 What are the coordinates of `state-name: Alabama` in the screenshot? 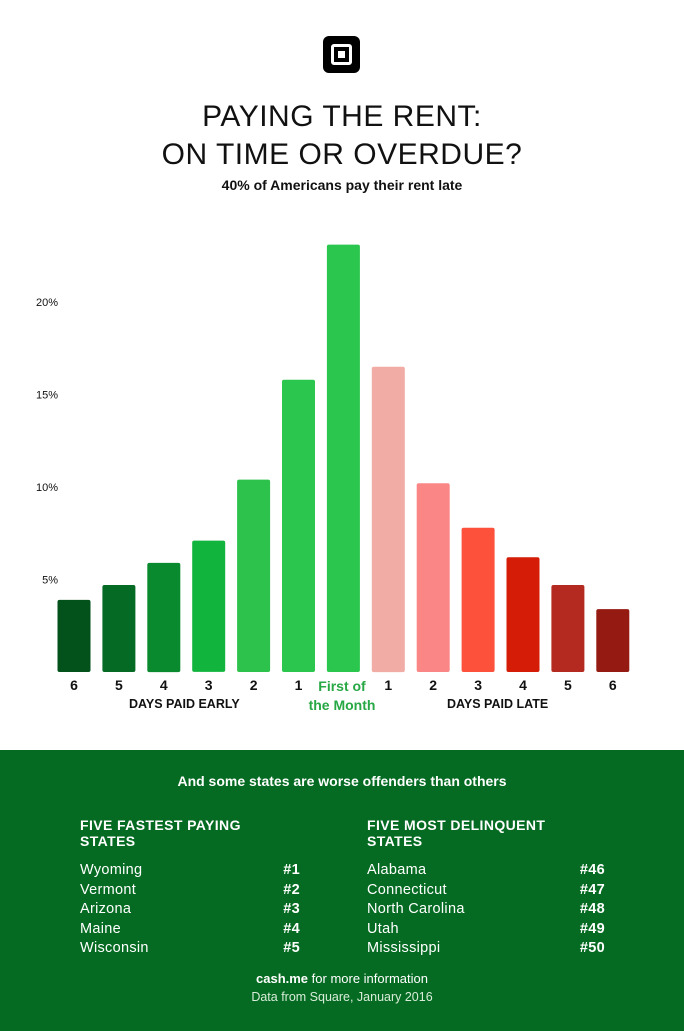 It's located at (397, 870).